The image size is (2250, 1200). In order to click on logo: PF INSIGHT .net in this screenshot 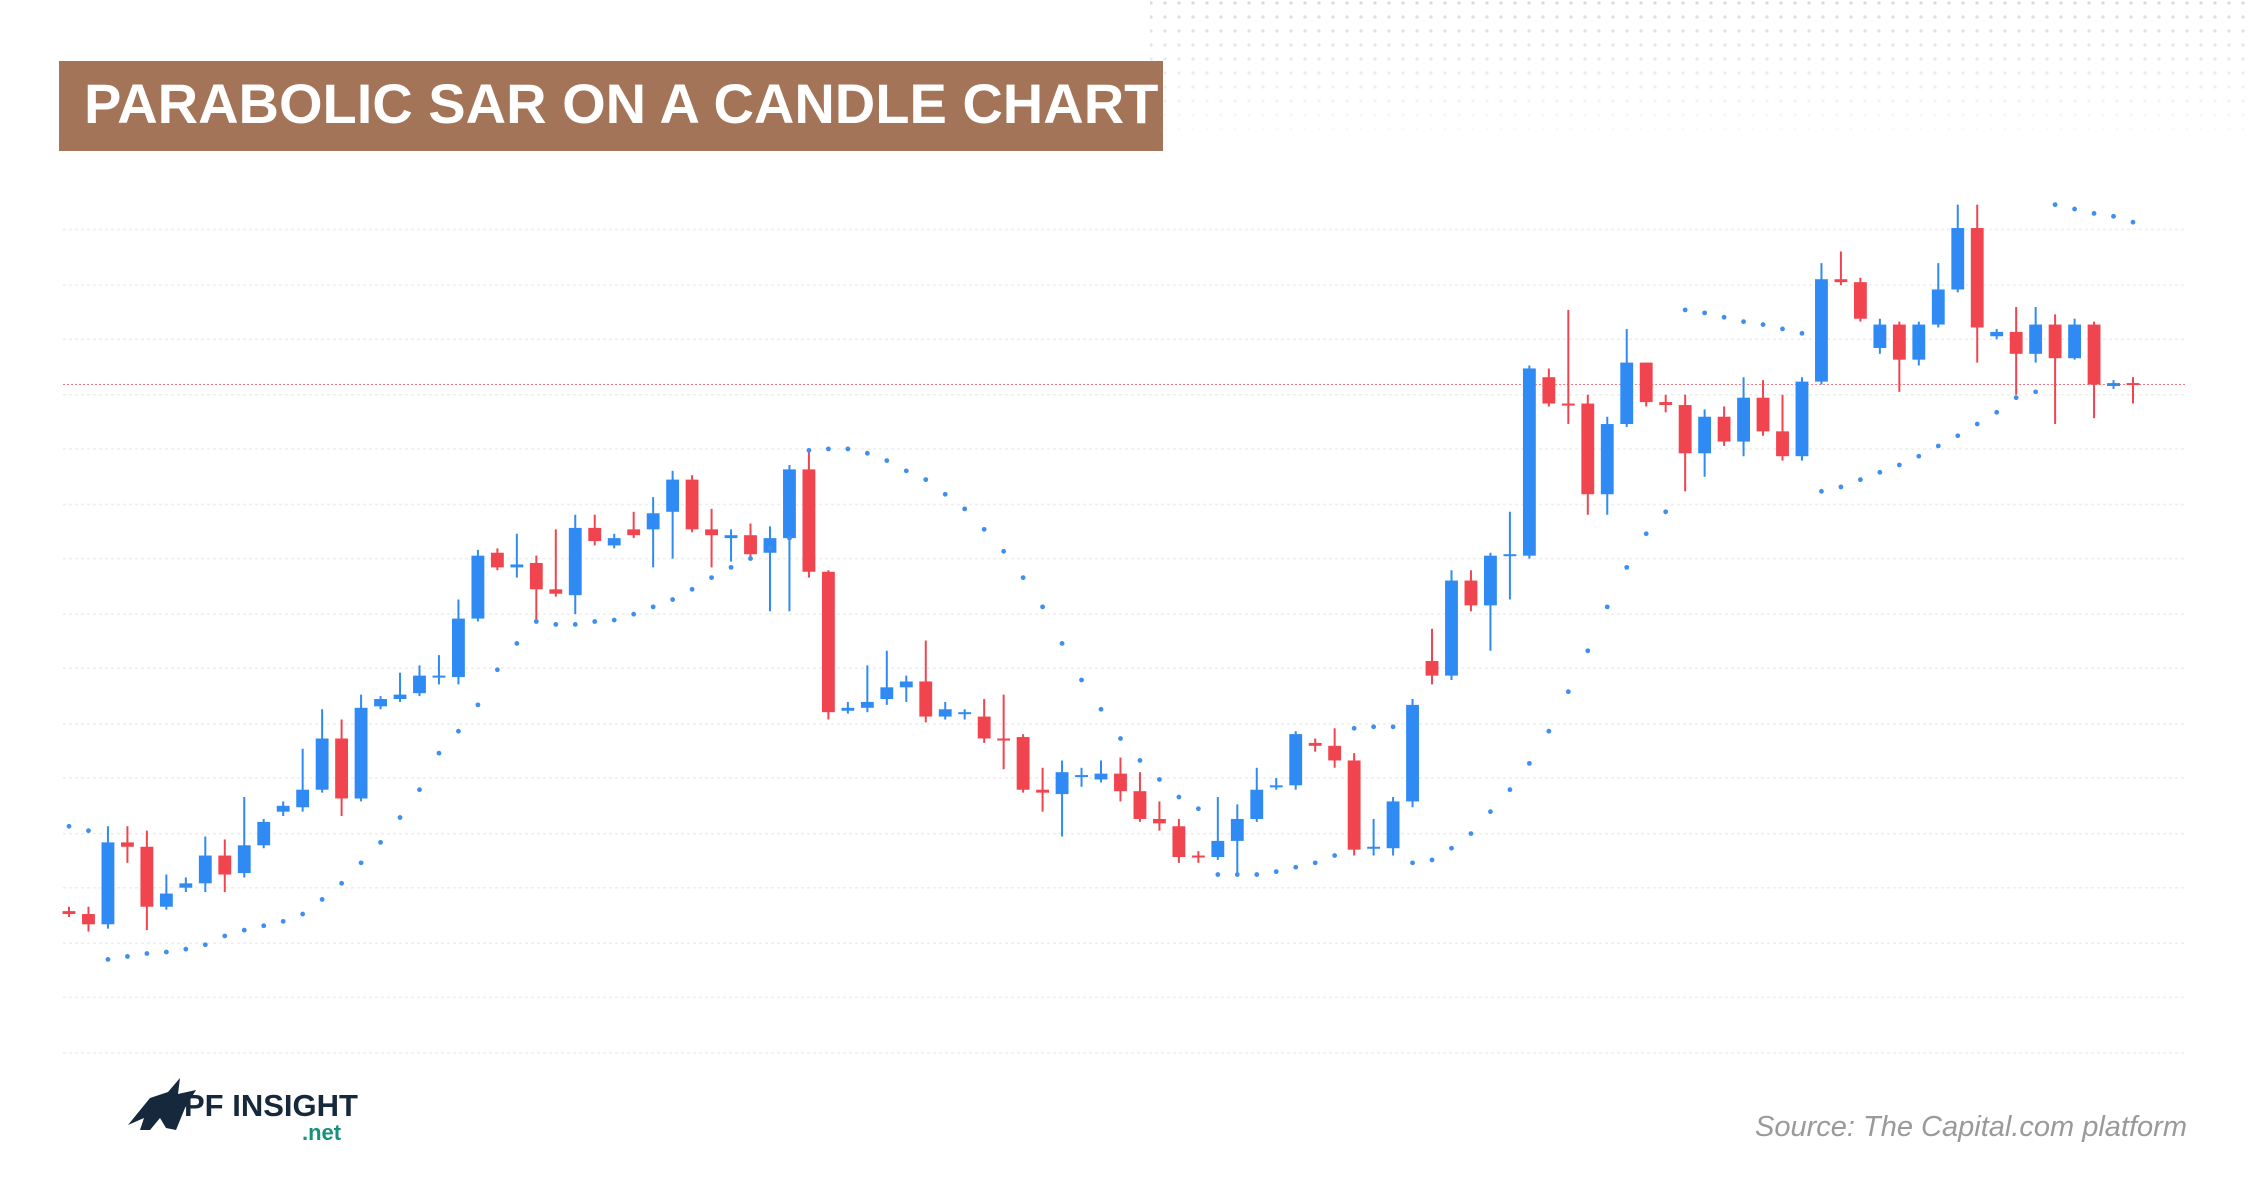, I will do `click(243, 1111)`.